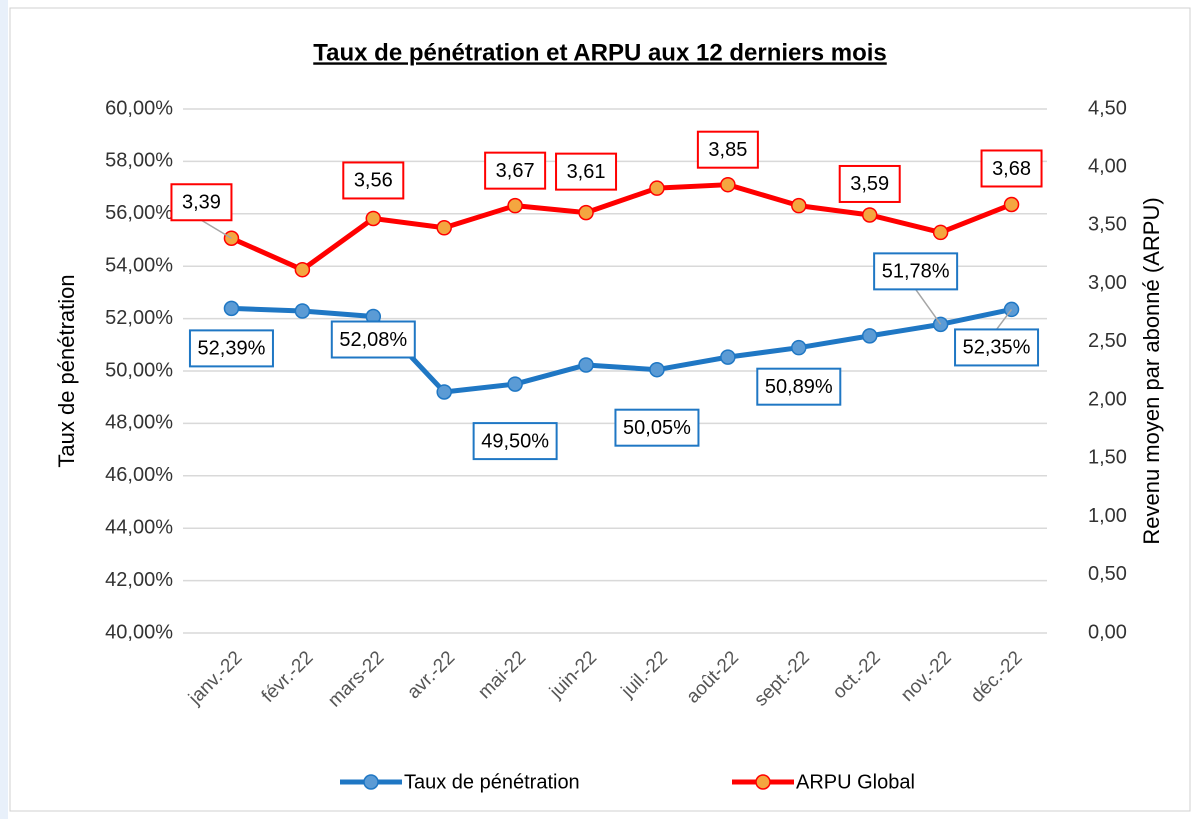 This screenshot has height=819, width=1201. Describe the element at coordinates (1107, 108) in the screenshot. I see `y2-tick-label: 4,50` at that location.